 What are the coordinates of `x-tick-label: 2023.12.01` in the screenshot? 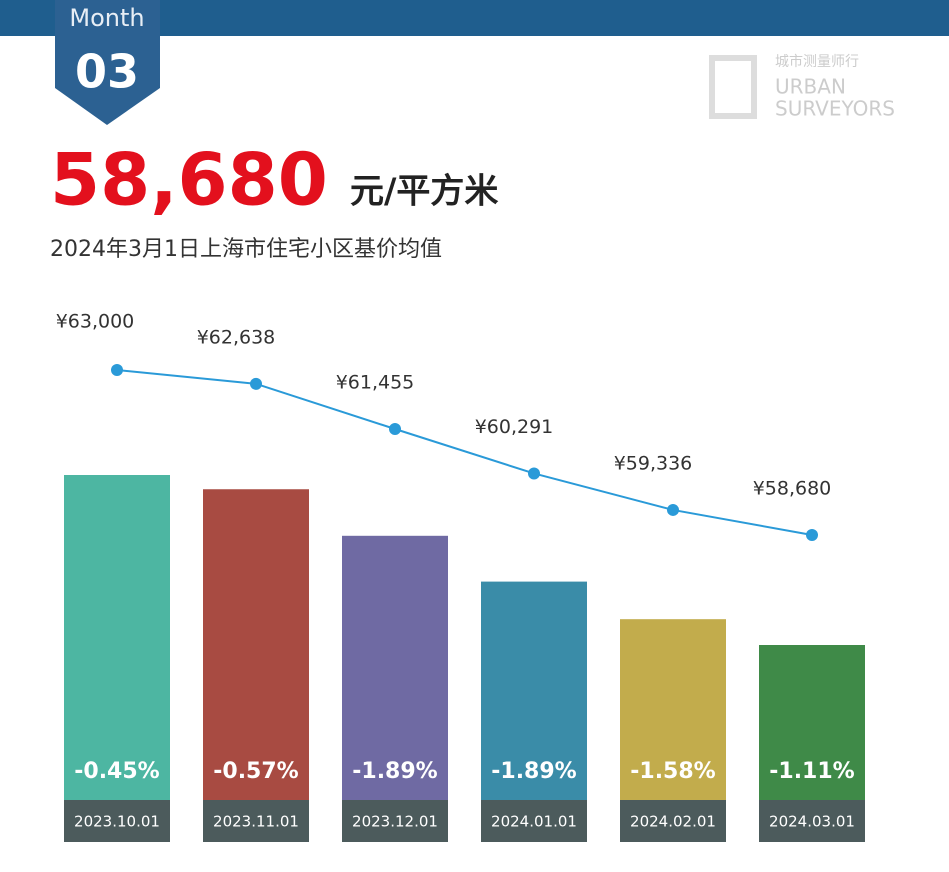 It's located at (395, 822).